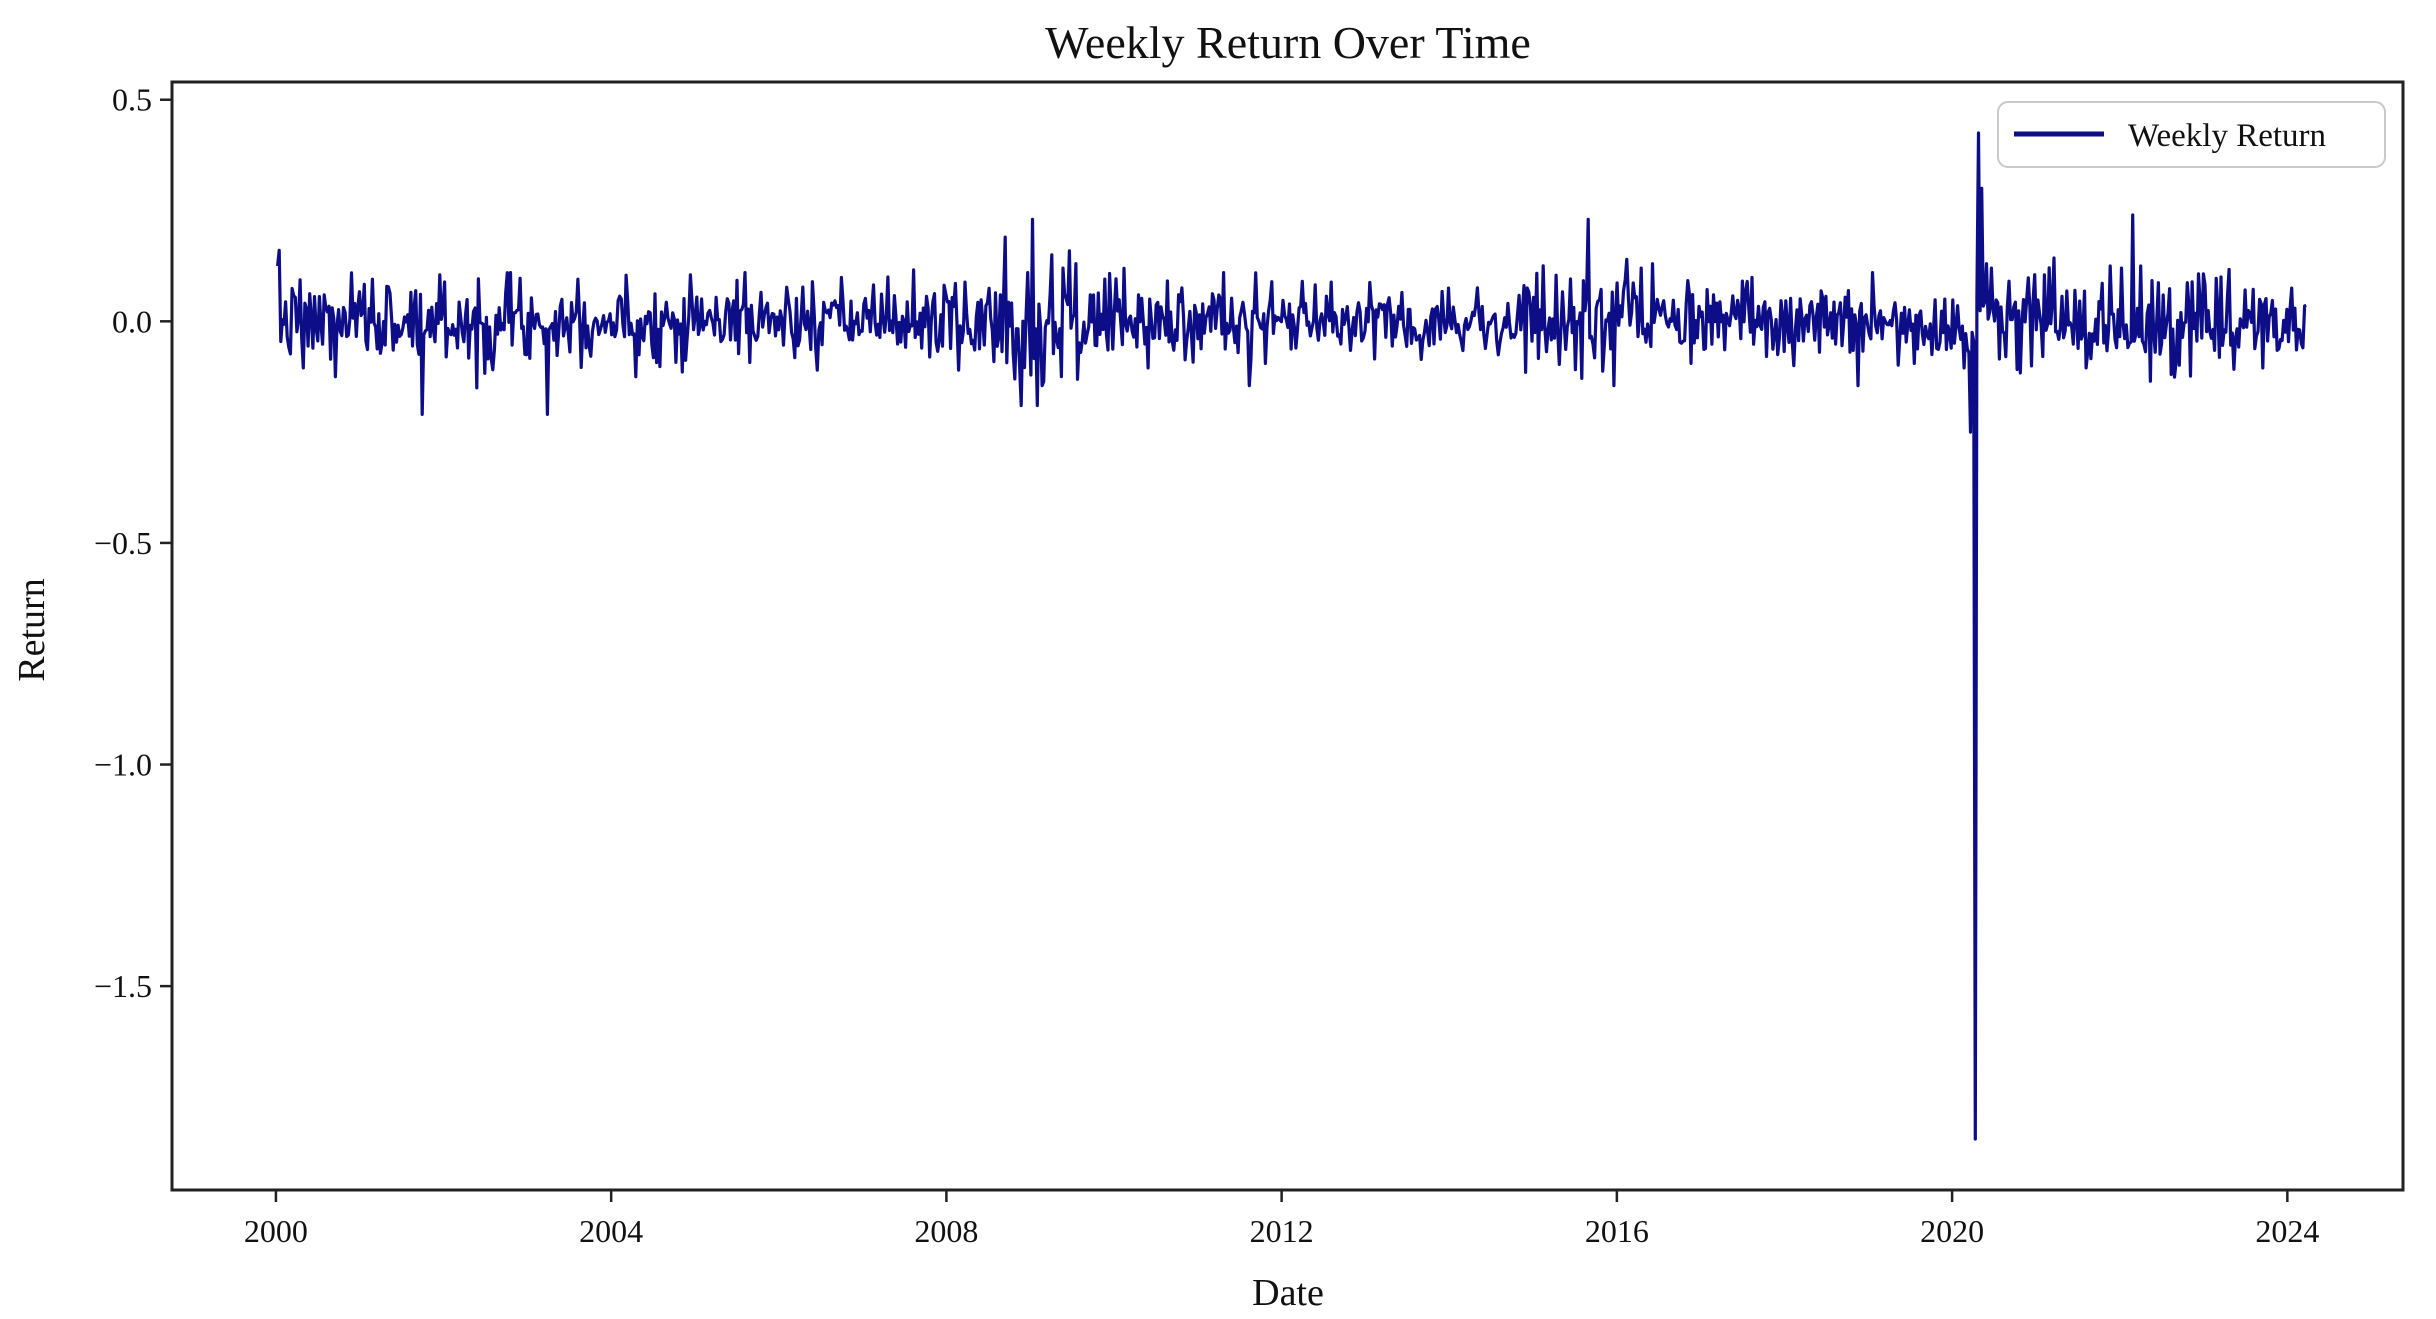 This screenshot has width=2436, height=1319. What do you see at coordinates (946, 1231) in the screenshot?
I see `x-tick-label: 2008` at bounding box center [946, 1231].